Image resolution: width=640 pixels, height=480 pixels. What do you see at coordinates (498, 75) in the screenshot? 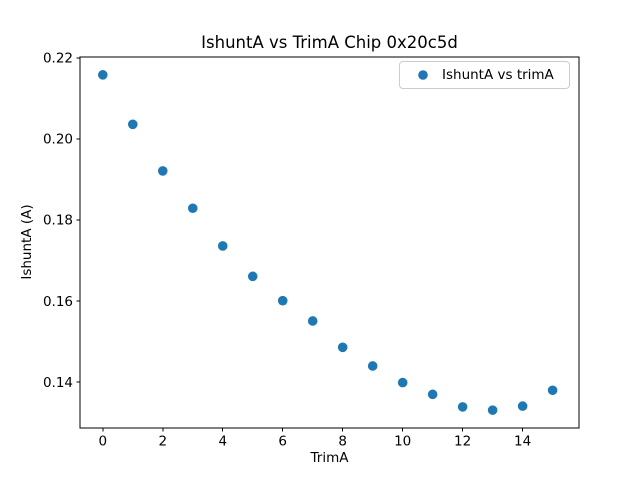
I see `legend-entry-label: IshuntA vs trimA` at bounding box center [498, 75].